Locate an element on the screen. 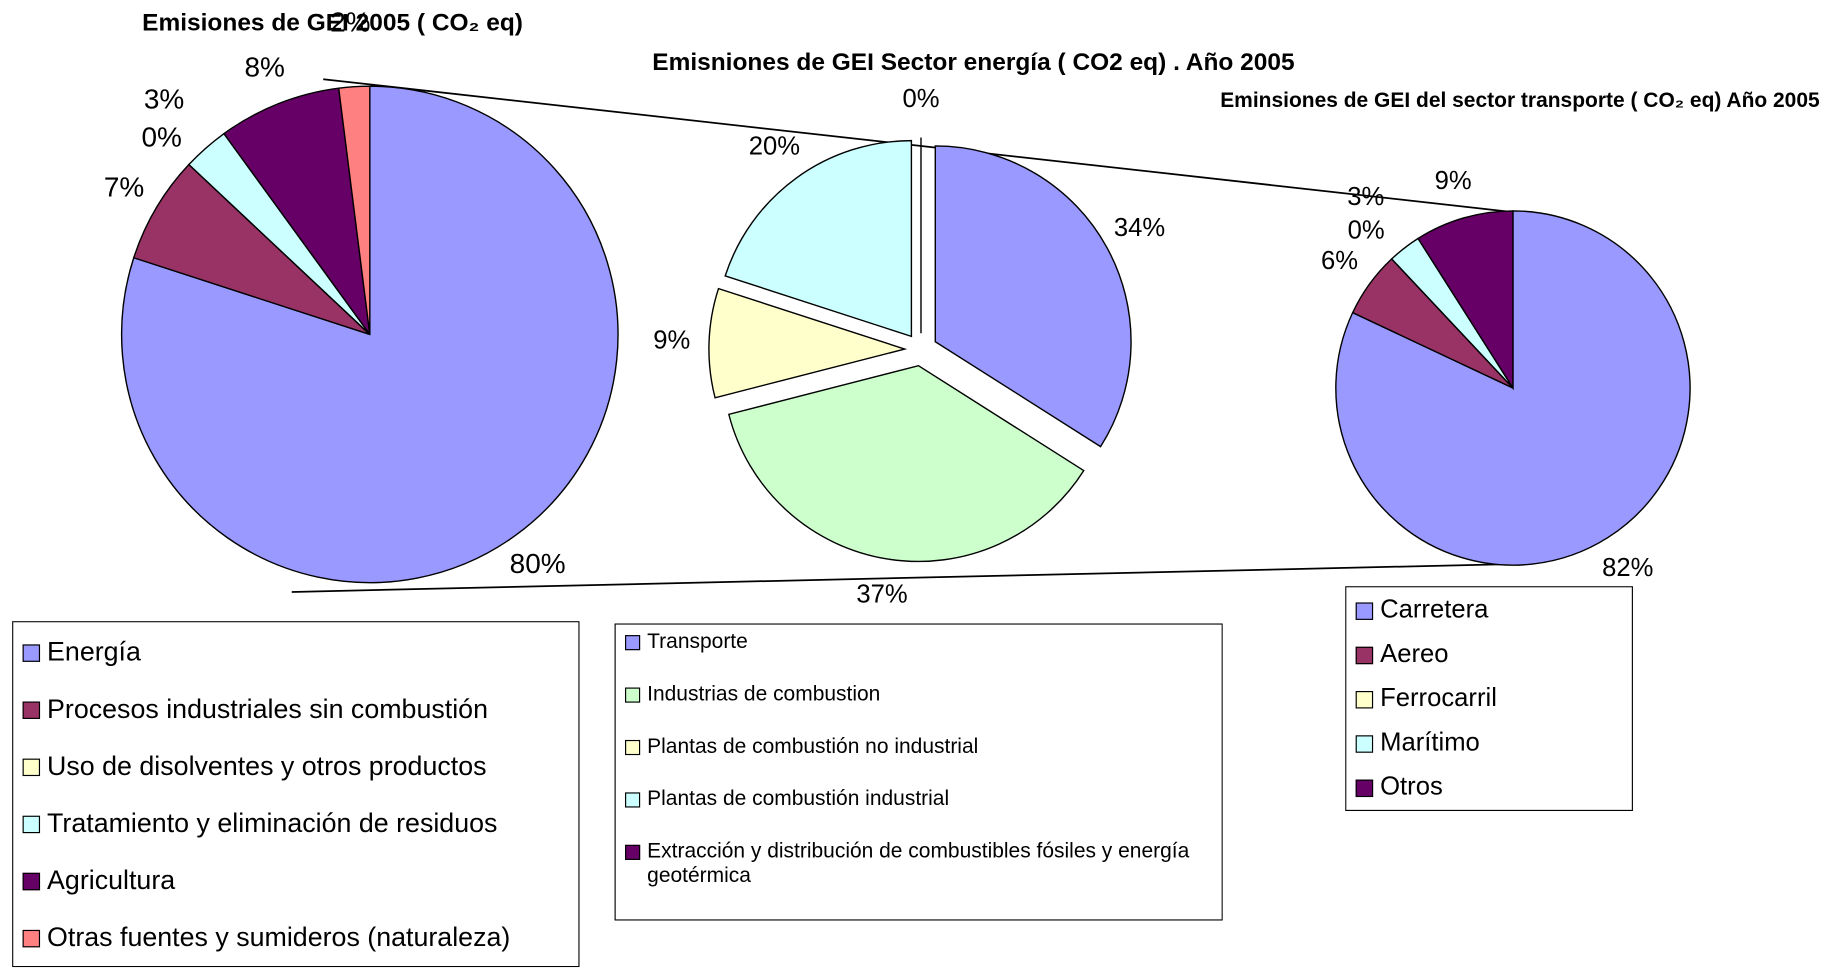 This screenshot has height=973, width=1828. legend-label: Plantas de combustión industrial is located at coordinates (798, 798).